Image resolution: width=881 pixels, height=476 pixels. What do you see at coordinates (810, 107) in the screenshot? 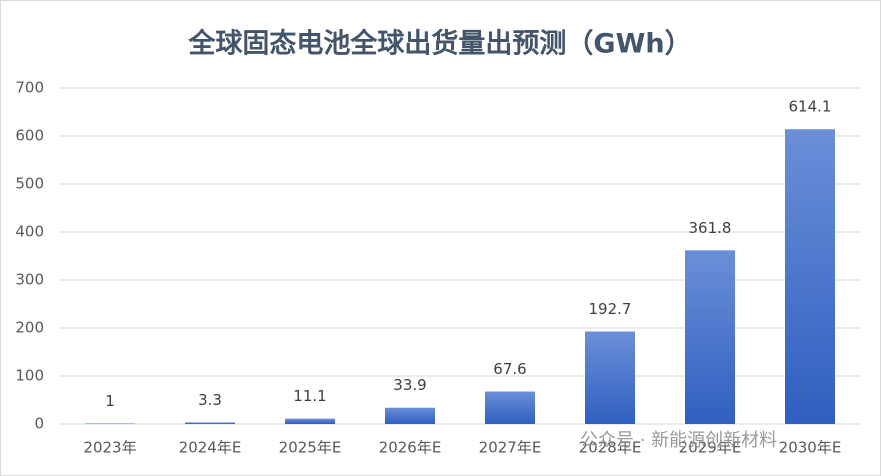
I see `value-label: 614.1` at bounding box center [810, 107].